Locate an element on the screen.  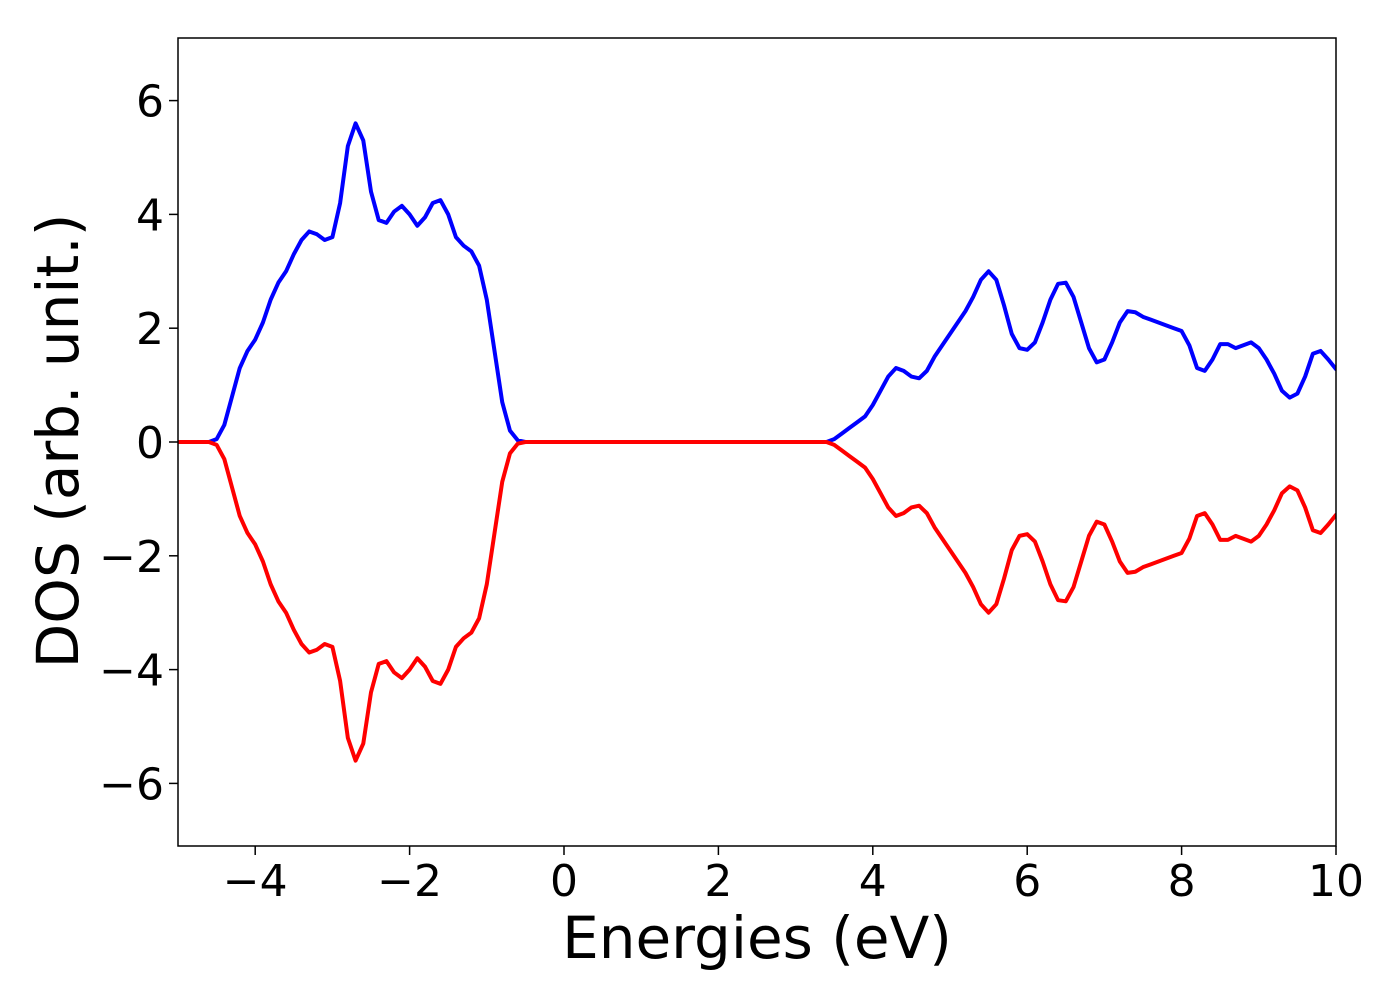
x-tick-label: 6 is located at coordinates (1027, 881).